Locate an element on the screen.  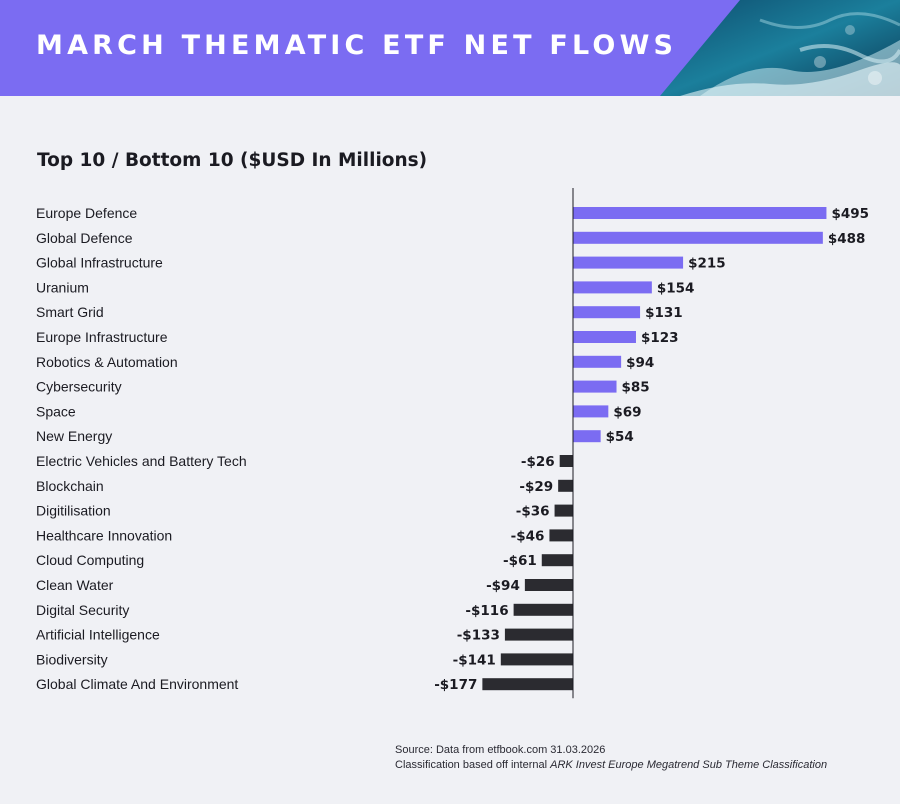
category-label: Global Climate And Environment is located at coordinates (137, 684).